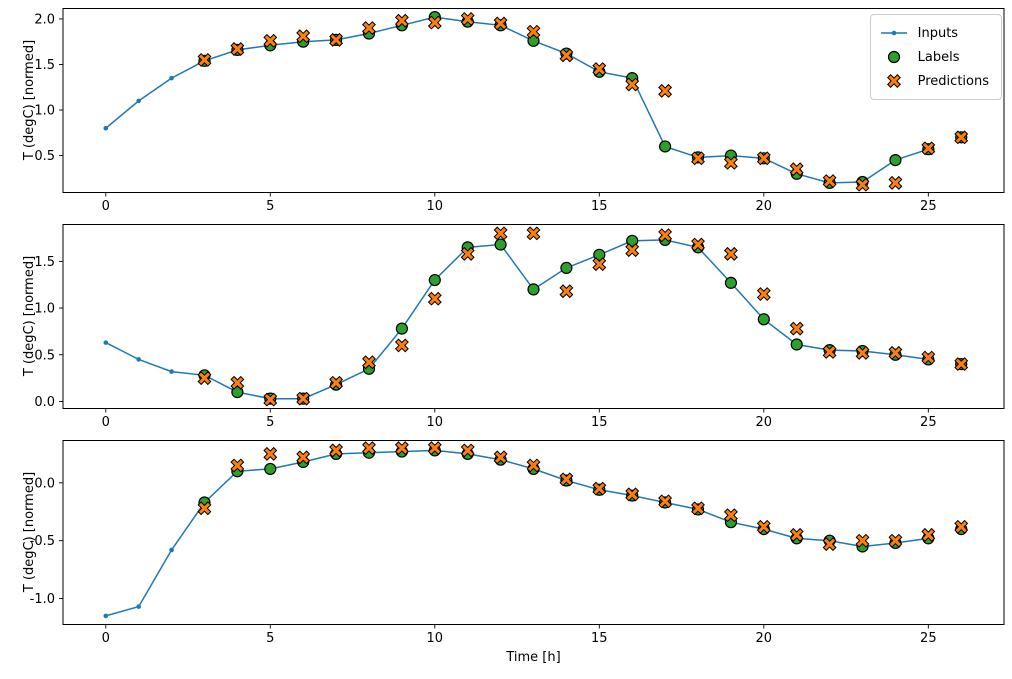 The image size is (1012, 679). What do you see at coordinates (44, 19) in the screenshot?
I see `svg-text: 2.0` at bounding box center [44, 19].